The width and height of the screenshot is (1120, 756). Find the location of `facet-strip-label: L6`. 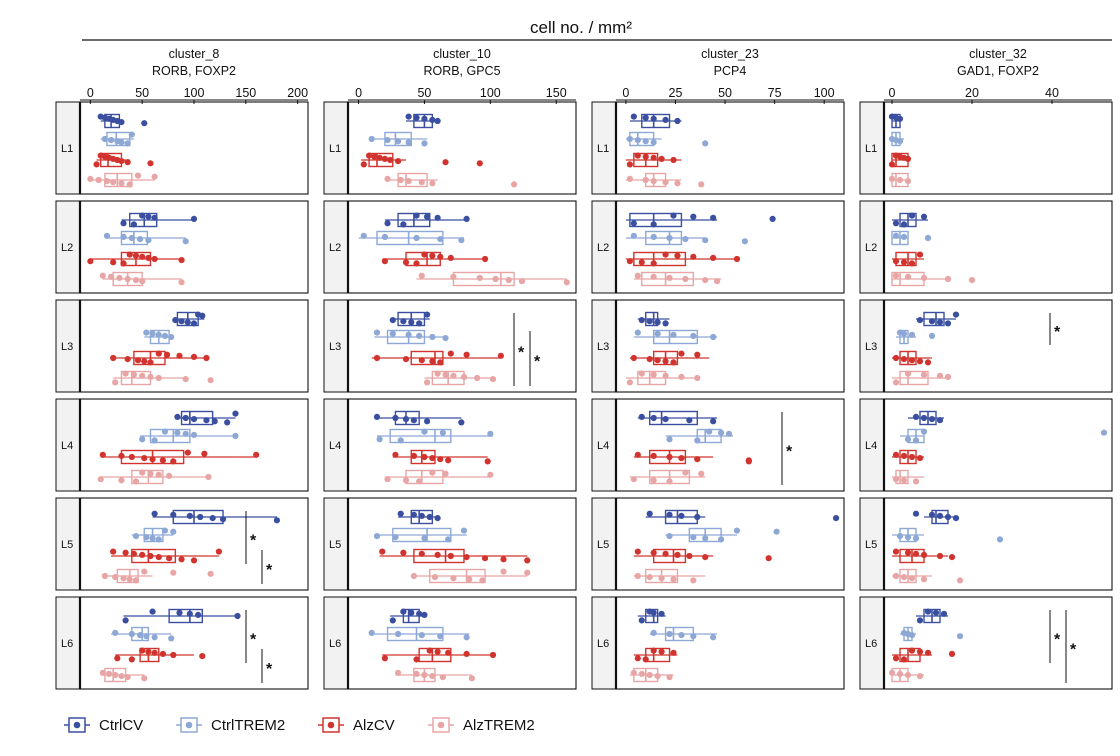

facet-strip-label: L6 is located at coordinates (871, 644).